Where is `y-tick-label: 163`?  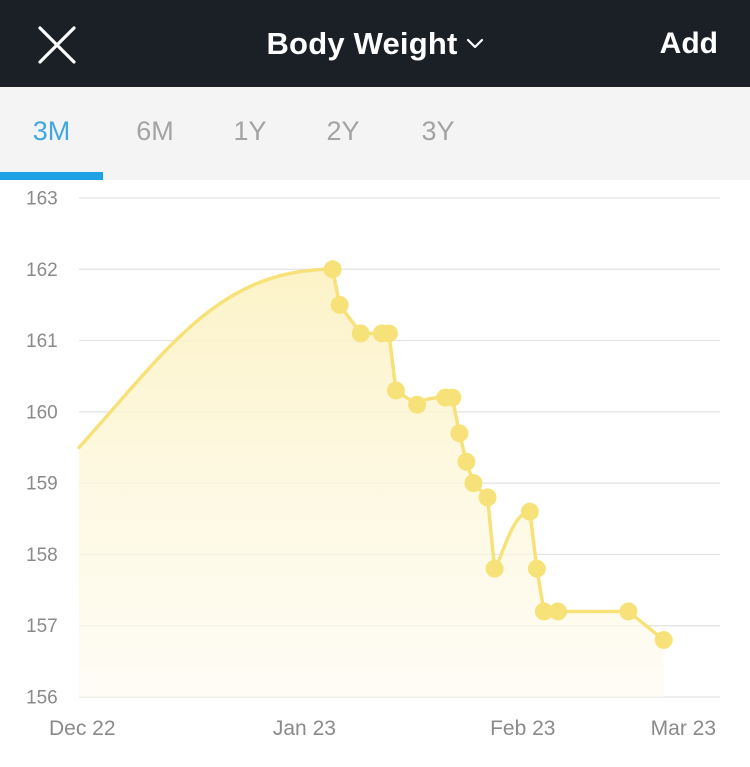 y-tick-label: 163 is located at coordinates (42, 199).